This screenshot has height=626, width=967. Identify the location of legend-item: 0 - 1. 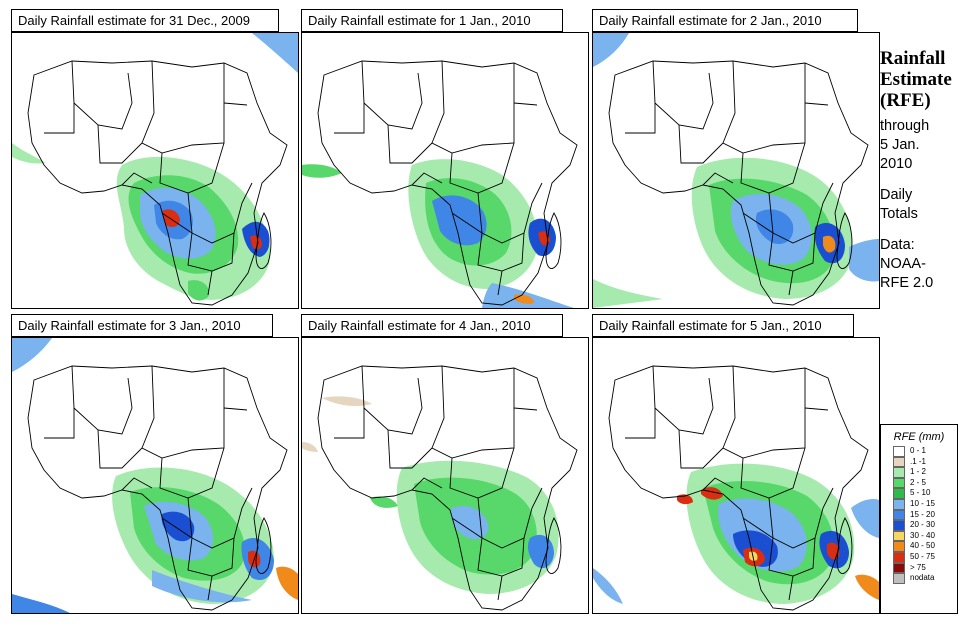
(919, 451).